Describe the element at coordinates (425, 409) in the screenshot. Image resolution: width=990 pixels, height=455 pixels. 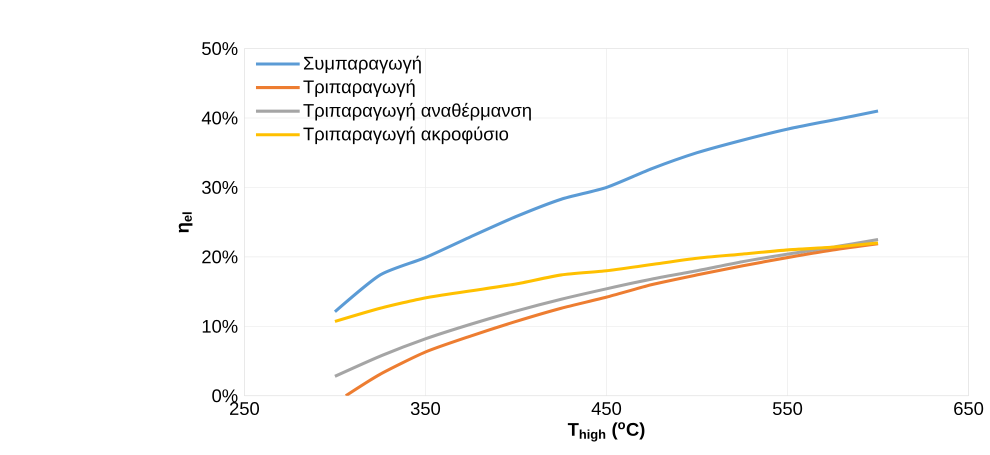
I see `x-tick-label: 350` at that location.